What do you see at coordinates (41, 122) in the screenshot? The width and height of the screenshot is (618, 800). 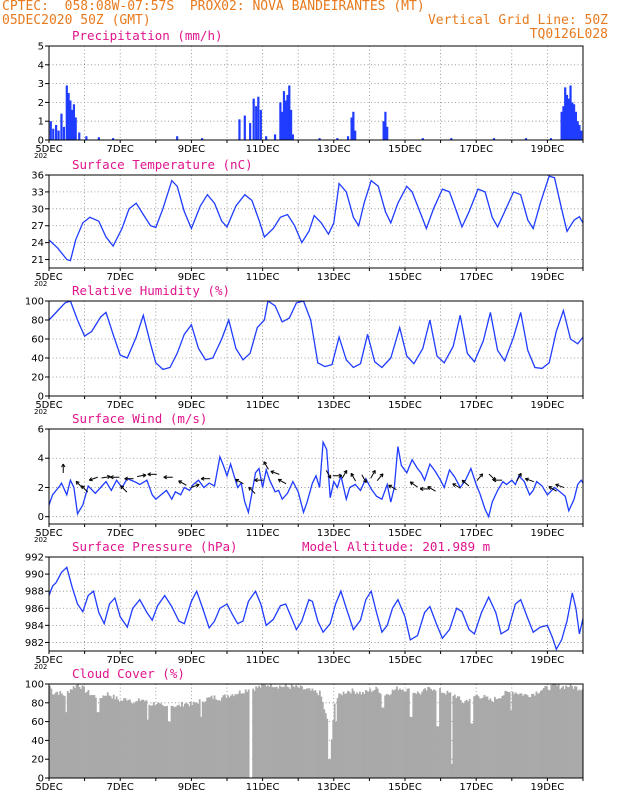 I see `y-tick-label: 1` at bounding box center [41, 122].